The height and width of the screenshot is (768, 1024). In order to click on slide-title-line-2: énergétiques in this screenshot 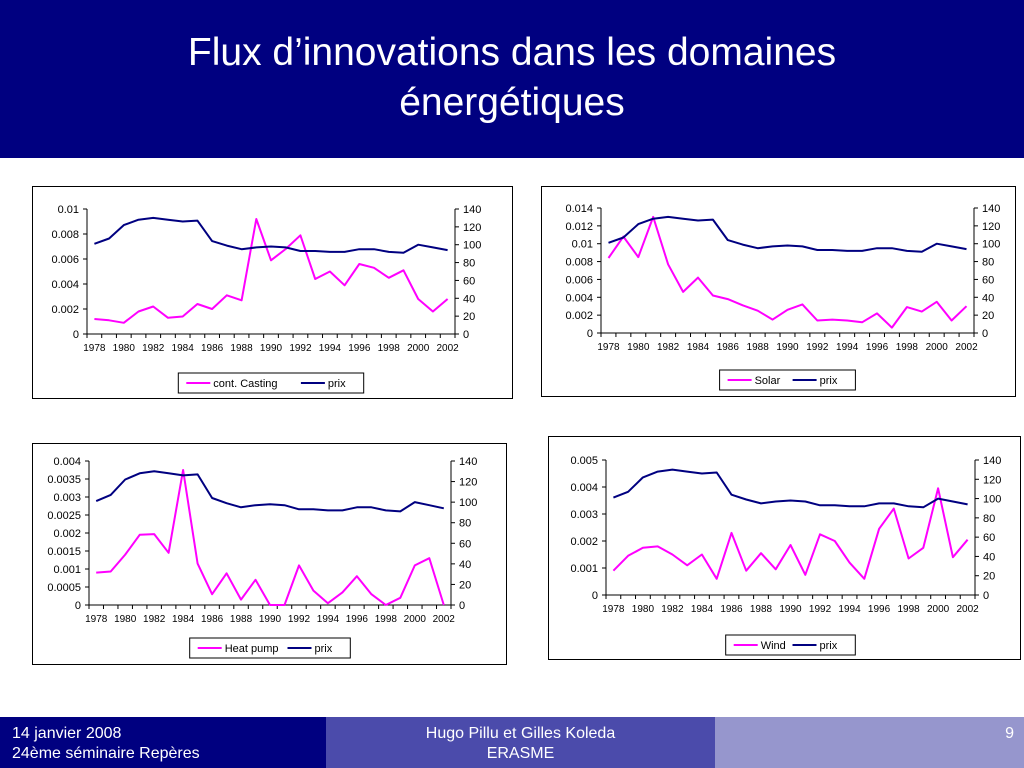, I will do `click(512, 102)`.